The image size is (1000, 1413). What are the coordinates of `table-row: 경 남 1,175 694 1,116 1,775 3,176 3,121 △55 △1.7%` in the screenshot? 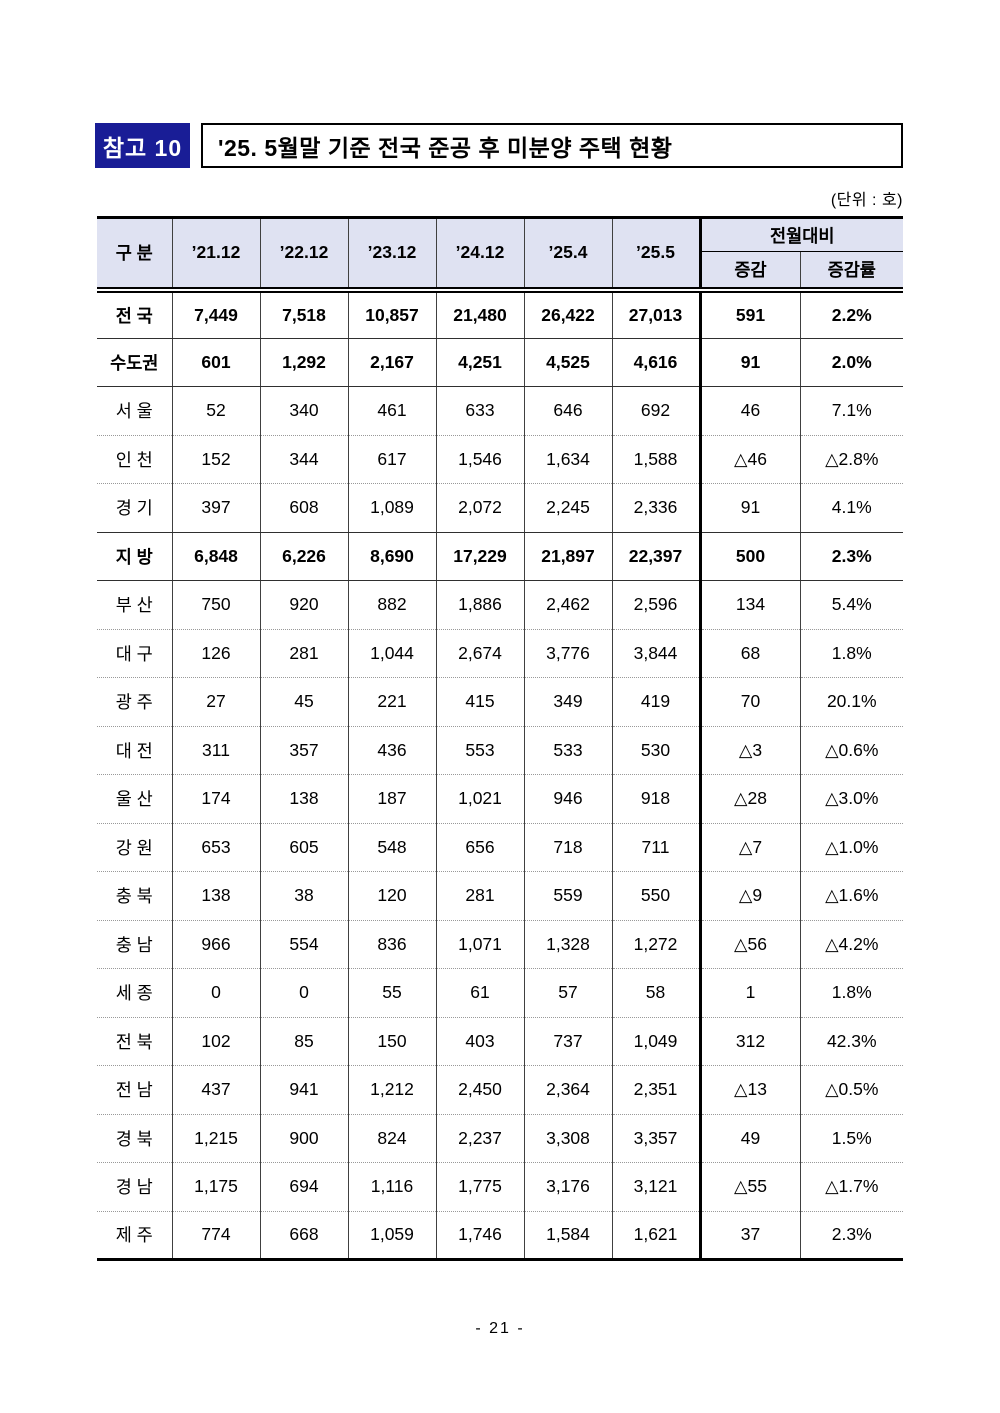 It's located at (500, 1187).